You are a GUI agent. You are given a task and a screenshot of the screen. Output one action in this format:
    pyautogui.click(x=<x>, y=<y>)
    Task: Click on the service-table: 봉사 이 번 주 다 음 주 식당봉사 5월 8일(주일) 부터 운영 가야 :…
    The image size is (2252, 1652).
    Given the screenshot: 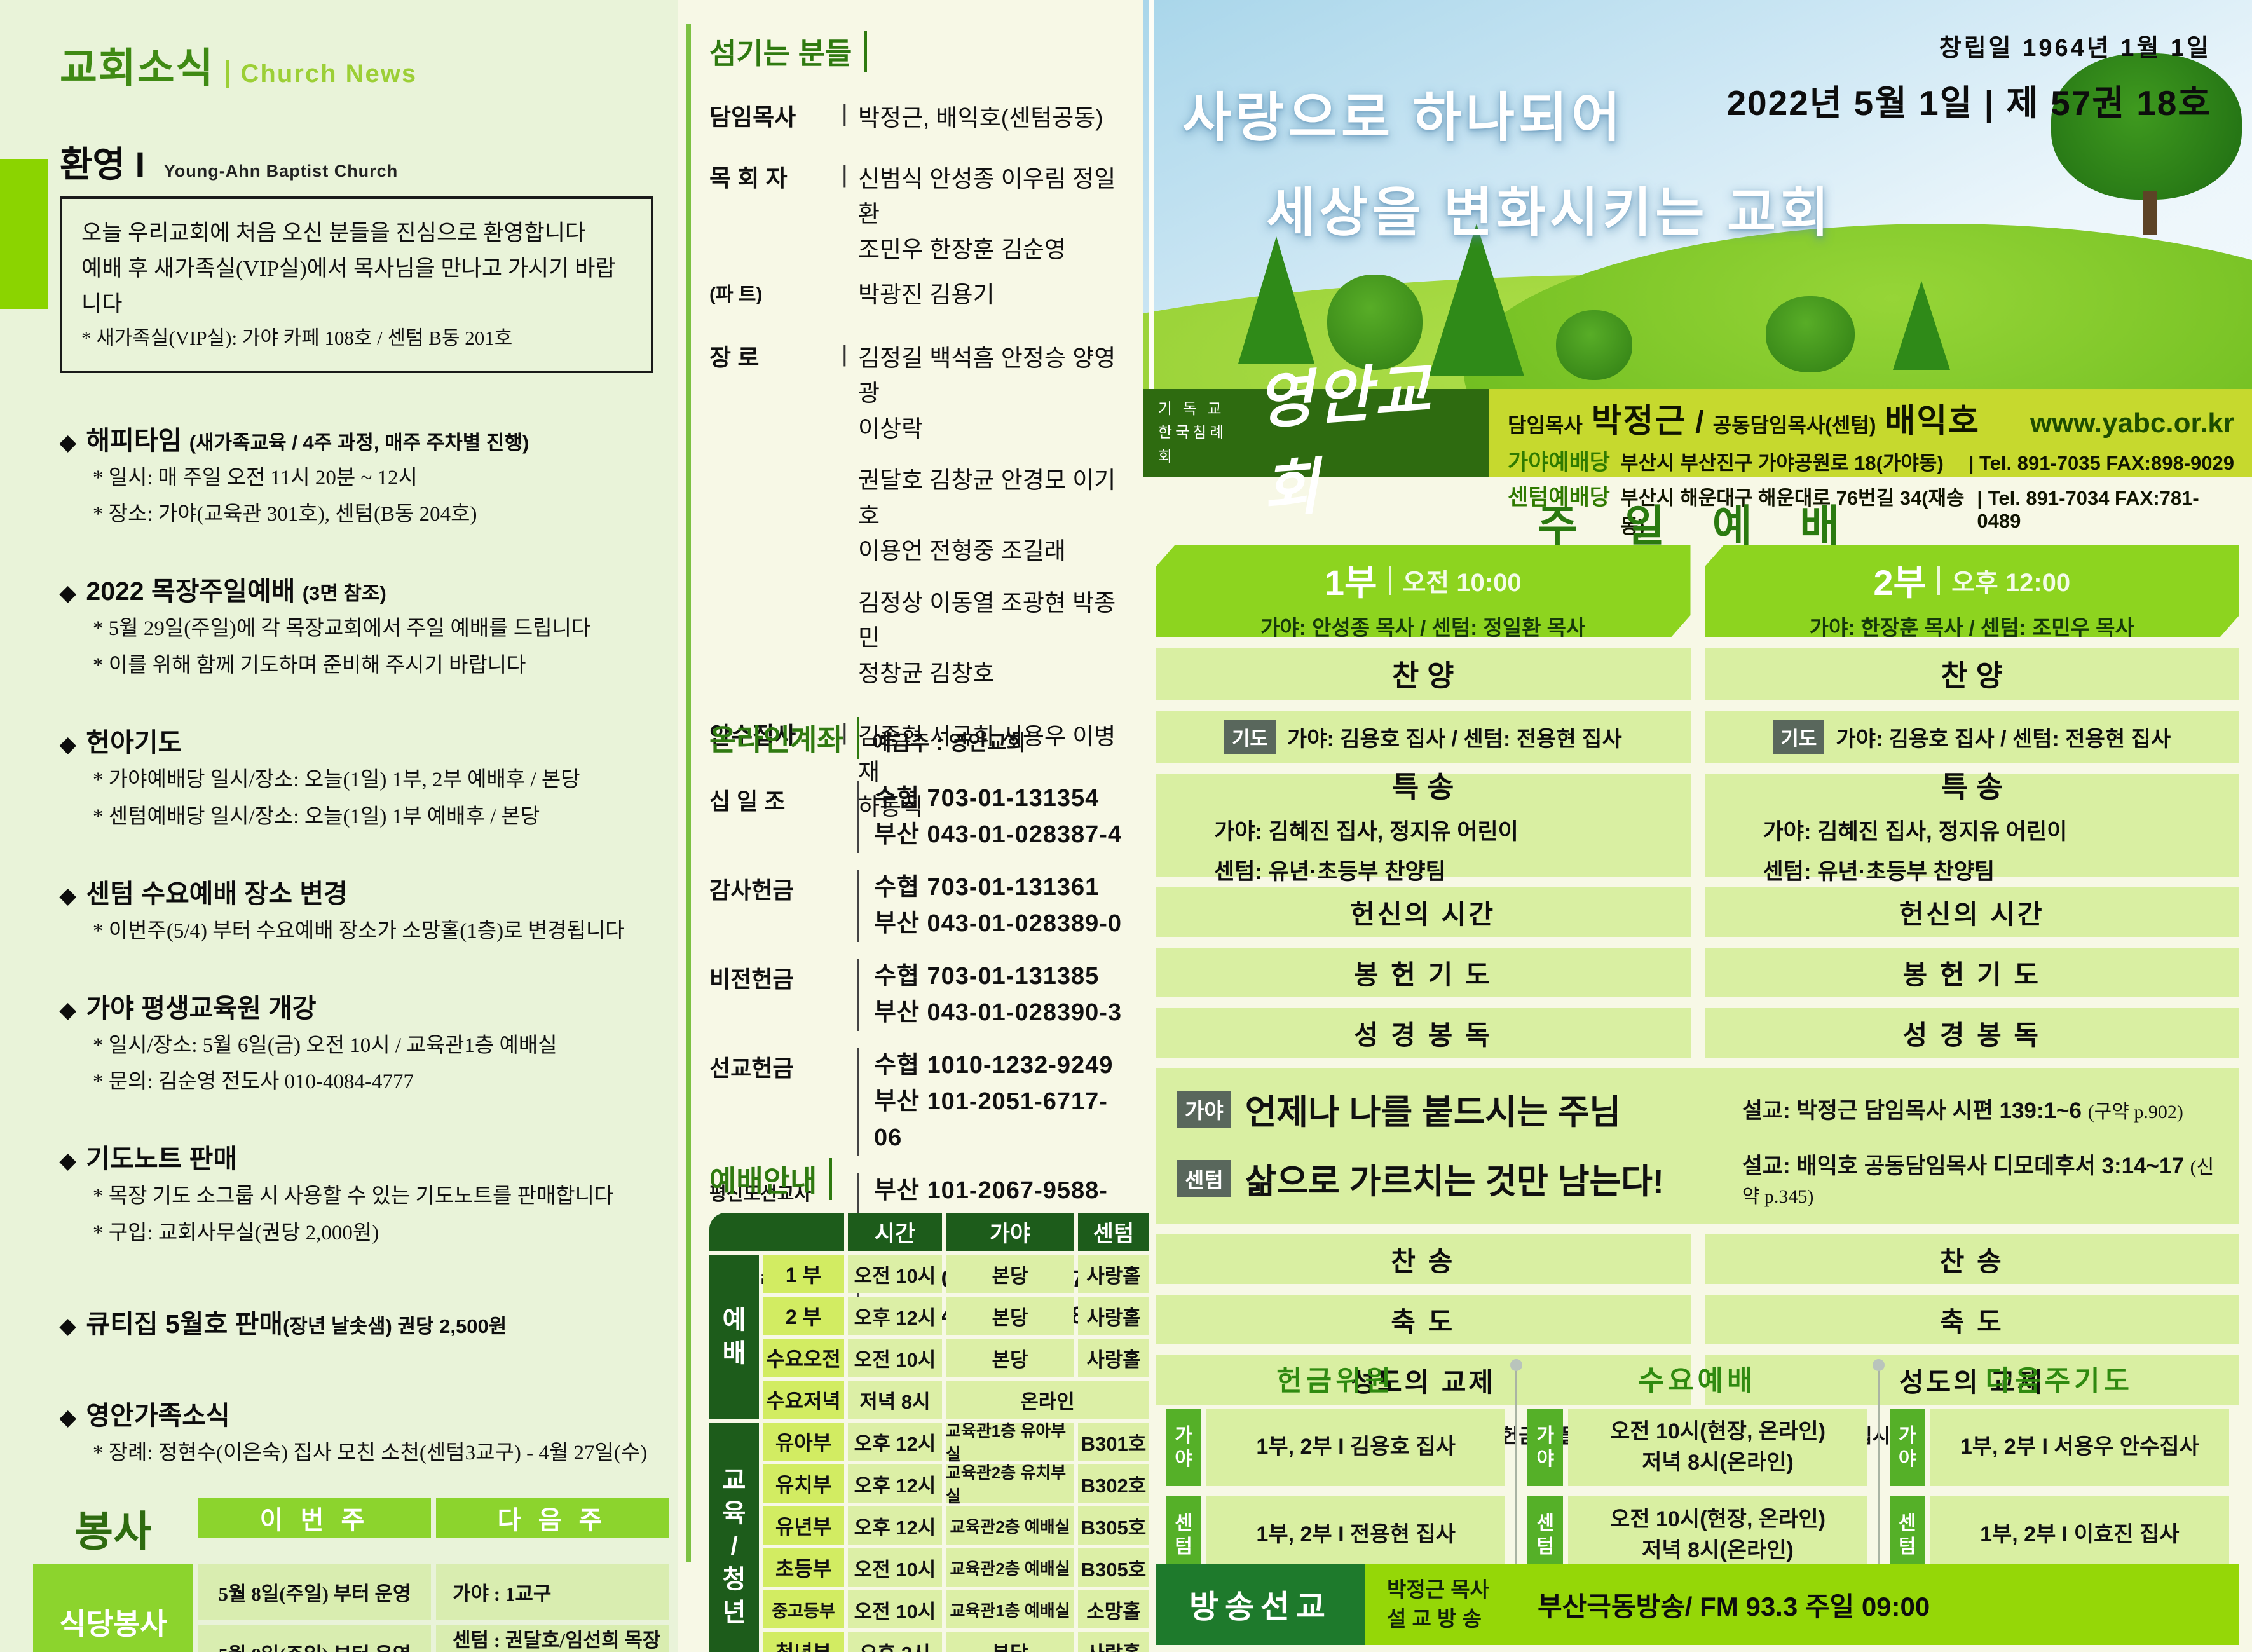 What is the action you would take?
    pyautogui.click(x=351, y=1575)
    